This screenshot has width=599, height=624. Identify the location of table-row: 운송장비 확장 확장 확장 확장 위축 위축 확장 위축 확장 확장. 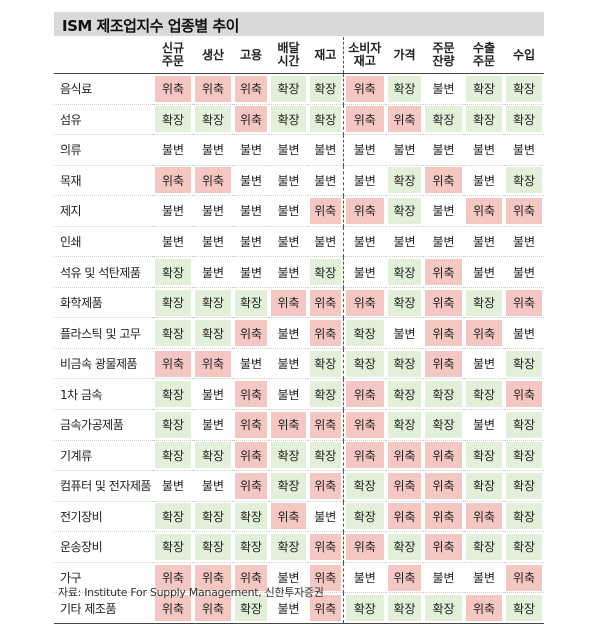
(299, 547).